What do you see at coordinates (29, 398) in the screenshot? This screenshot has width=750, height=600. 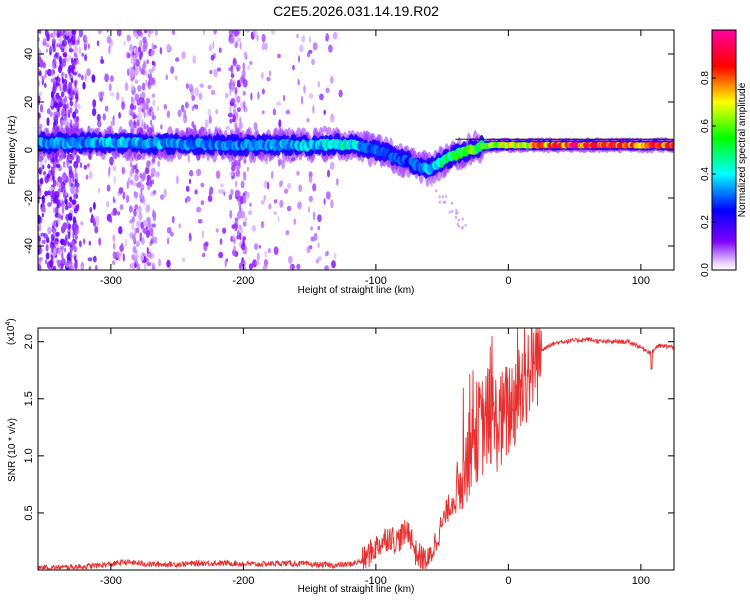 I see `snr-y-tick-label: 1.5` at bounding box center [29, 398].